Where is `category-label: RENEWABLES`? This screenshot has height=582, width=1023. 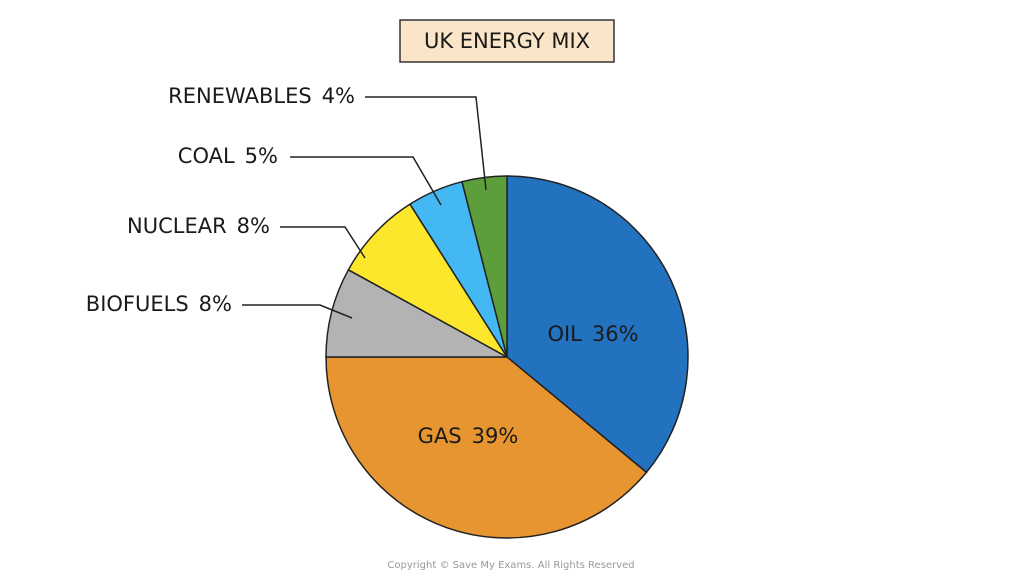
category-label: RENEWABLES is located at coordinates (240, 96).